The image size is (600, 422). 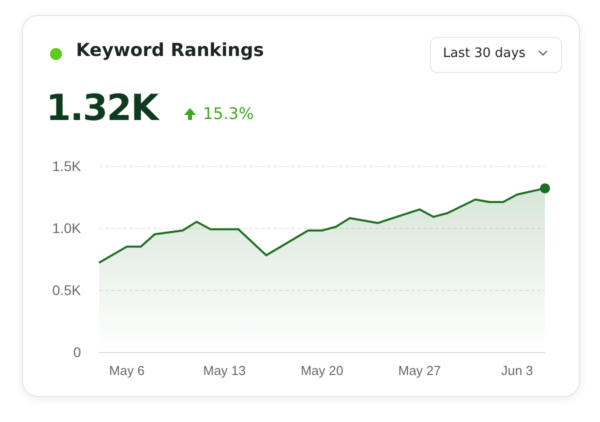 I want to click on x-tick-label: May 20, so click(x=322, y=370).